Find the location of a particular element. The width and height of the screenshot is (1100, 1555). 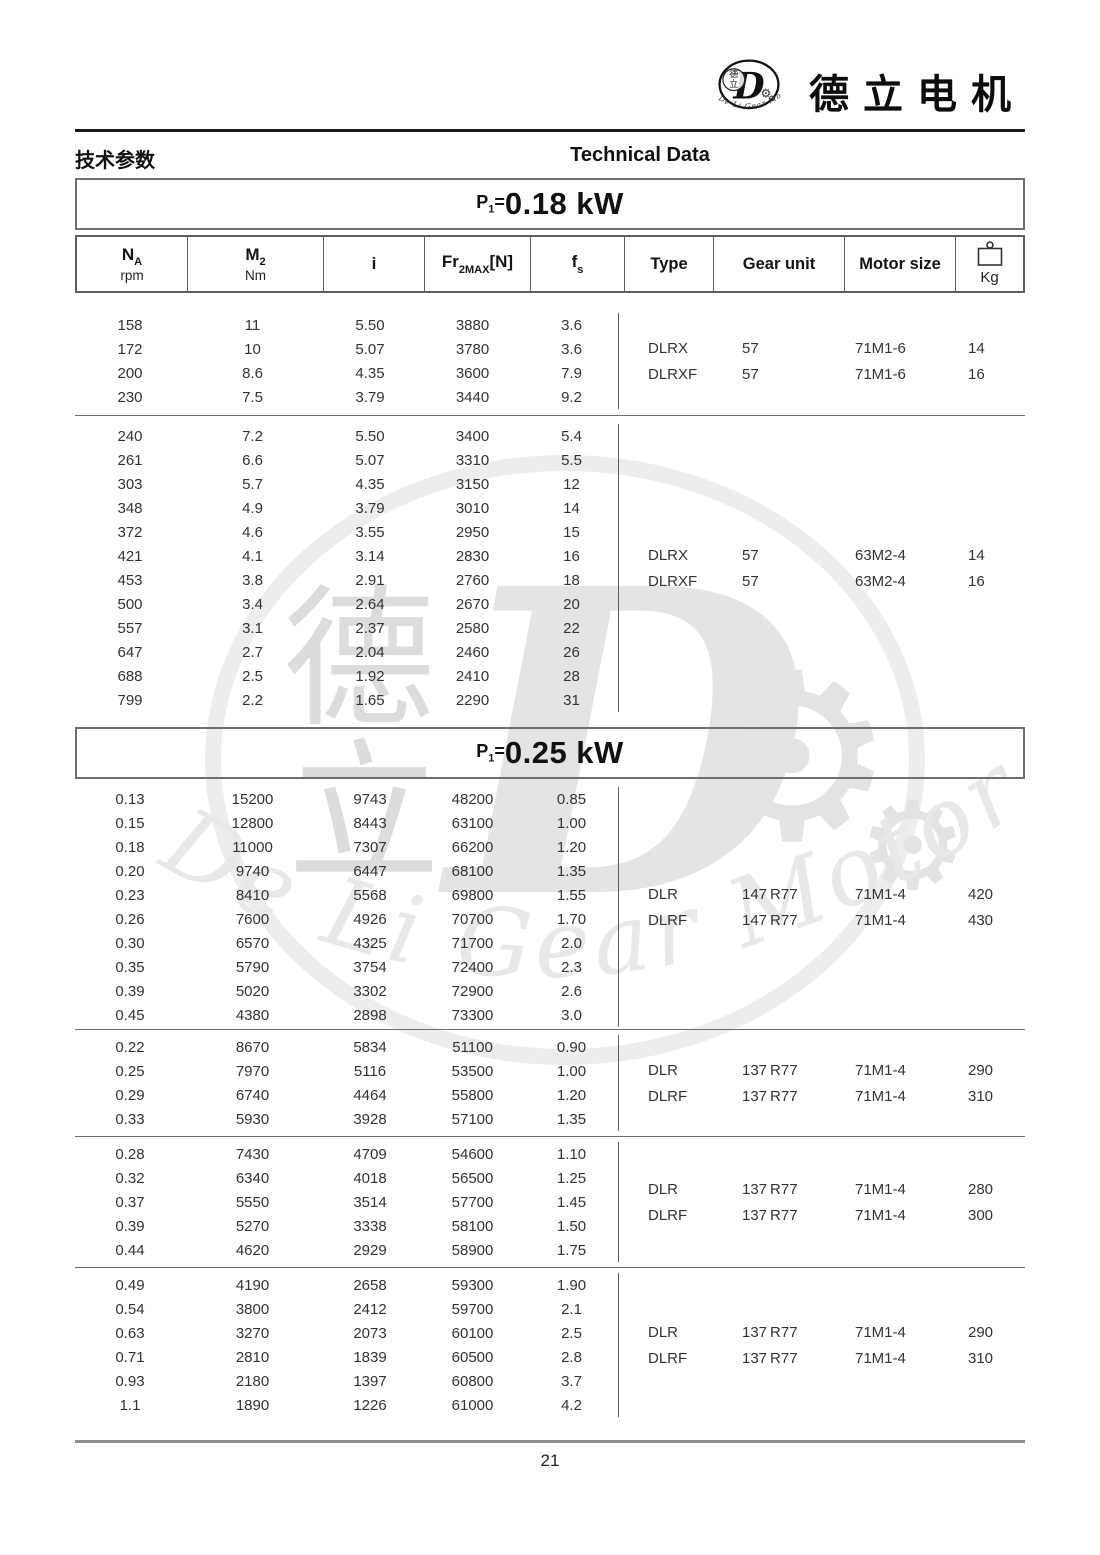

table-cell: 2.04 is located at coordinates (370, 652).